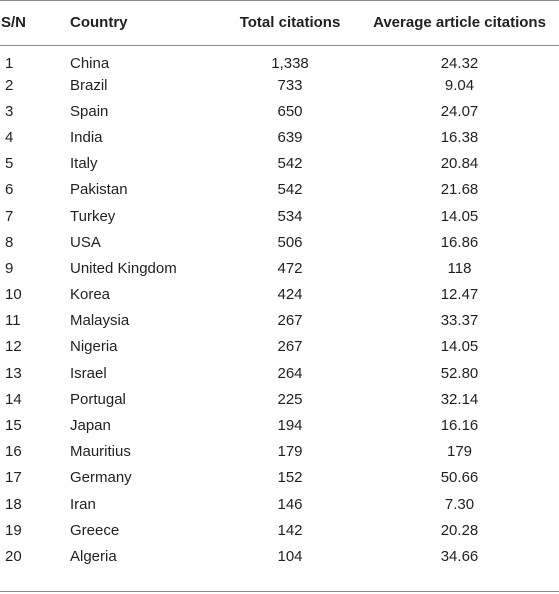 The width and height of the screenshot is (559, 594). I want to click on cell-country: Germany, so click(101, 478).